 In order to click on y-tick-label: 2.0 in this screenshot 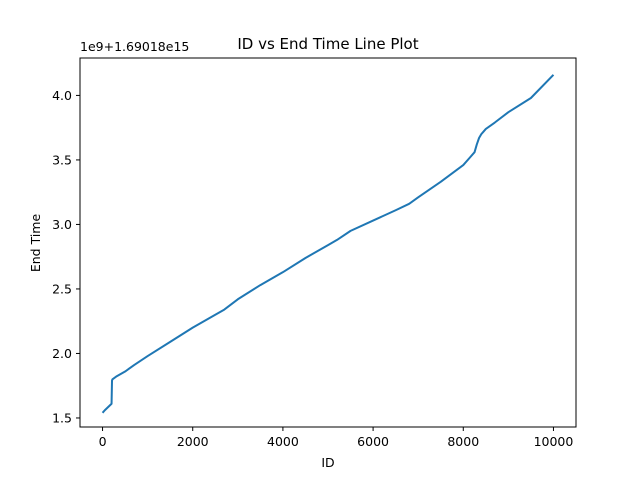, I will do `click(62, 353)`.